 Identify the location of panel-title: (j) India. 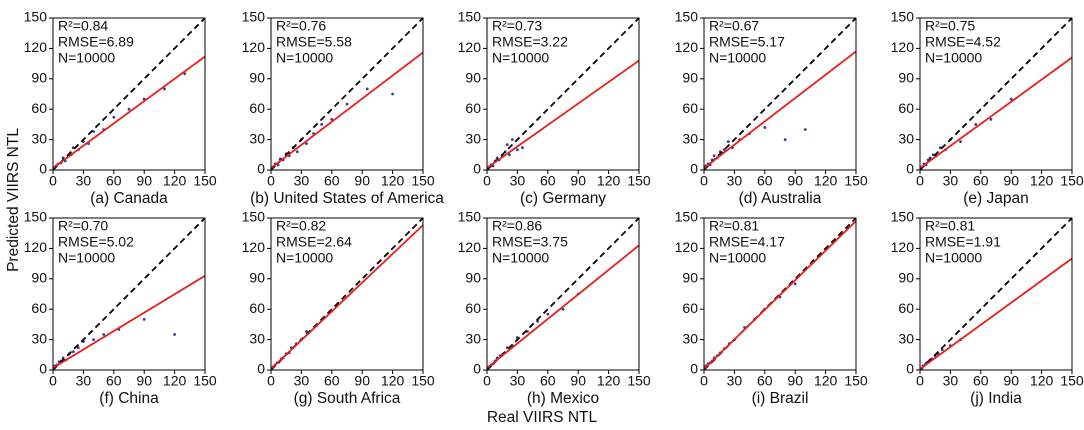
(996, 398).